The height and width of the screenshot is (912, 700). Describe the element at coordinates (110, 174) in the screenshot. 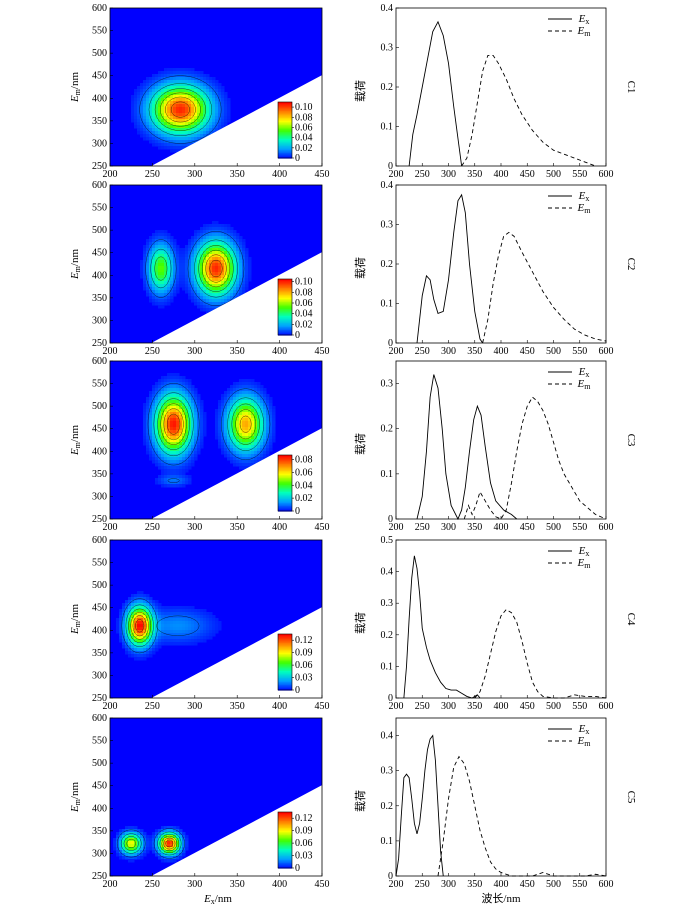

I see `x-tick-label: 200` at that location.